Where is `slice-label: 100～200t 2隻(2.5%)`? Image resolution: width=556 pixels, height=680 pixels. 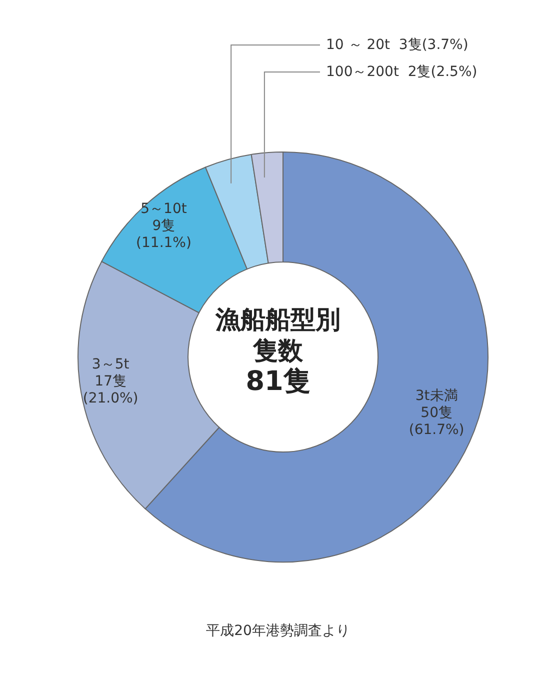
slice-label: 100～200t 2隻(2.5%) is located at coordinates (402, 72).